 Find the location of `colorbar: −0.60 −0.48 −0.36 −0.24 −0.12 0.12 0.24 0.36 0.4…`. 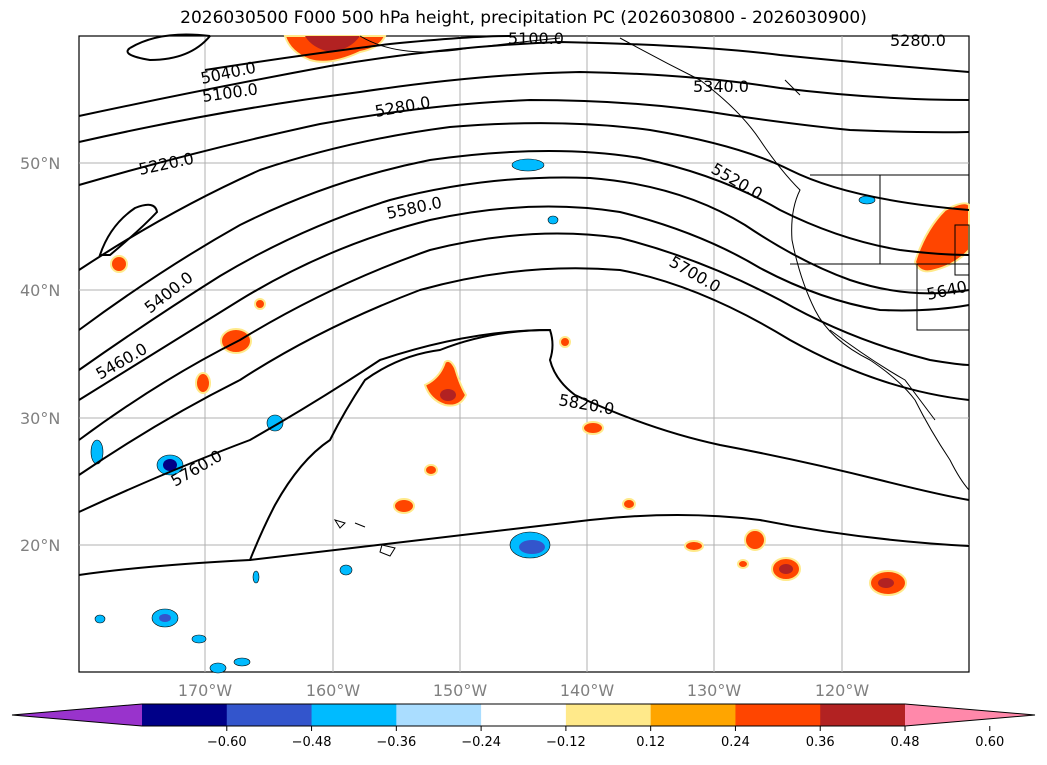

colorbar: −0.60 −0.48 −0.36 −0.24 −0.12 0.12 0.24 0.36 0.4… is located at coordinates (523, 726).